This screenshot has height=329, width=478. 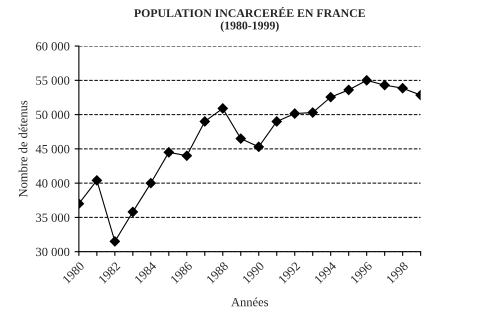 I want to click on y-tick-label: 40 000, so click(x=53, y=183).